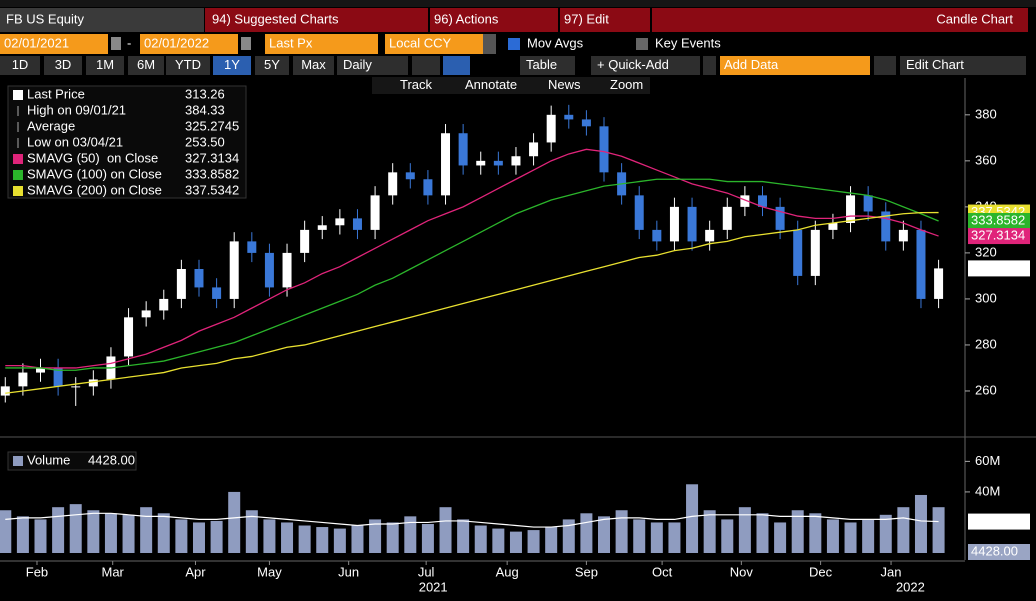 This screenshot has height=601, width=1036. What do you see at coordinates (987, 460) in the screenshot?
I see `y-tick-label: 60M` at bounding box center [987, 460].